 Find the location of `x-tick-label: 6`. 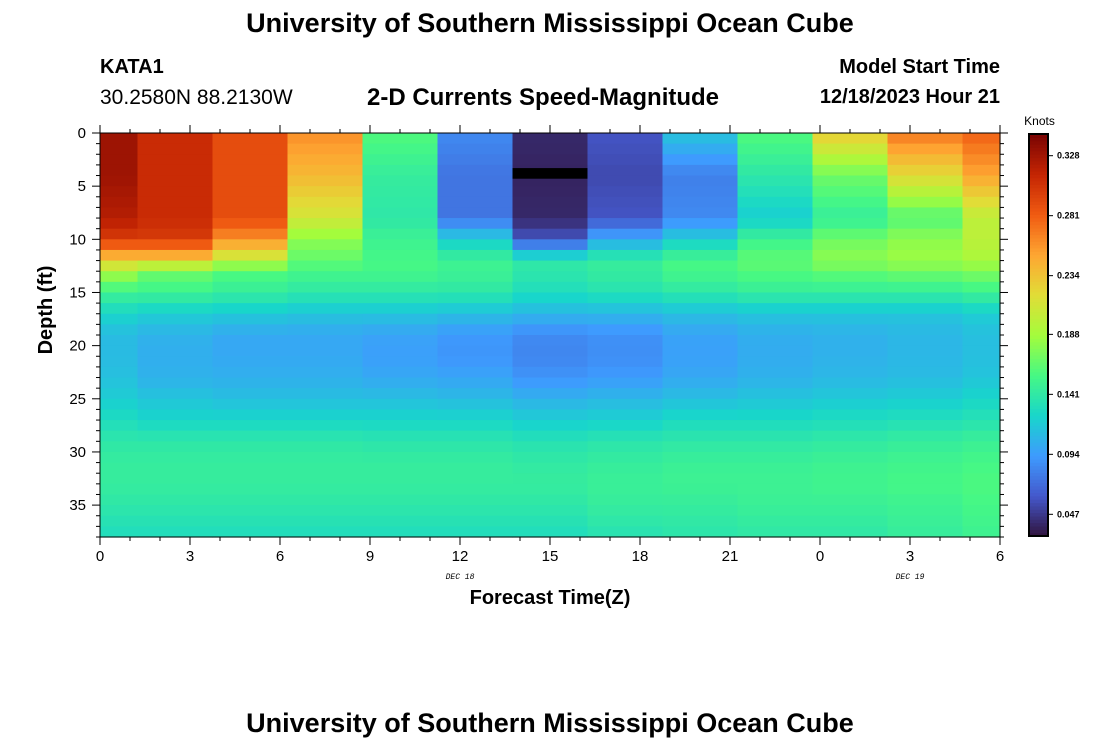

x-tick-label: 6 is located at coordinates (1000, 556).